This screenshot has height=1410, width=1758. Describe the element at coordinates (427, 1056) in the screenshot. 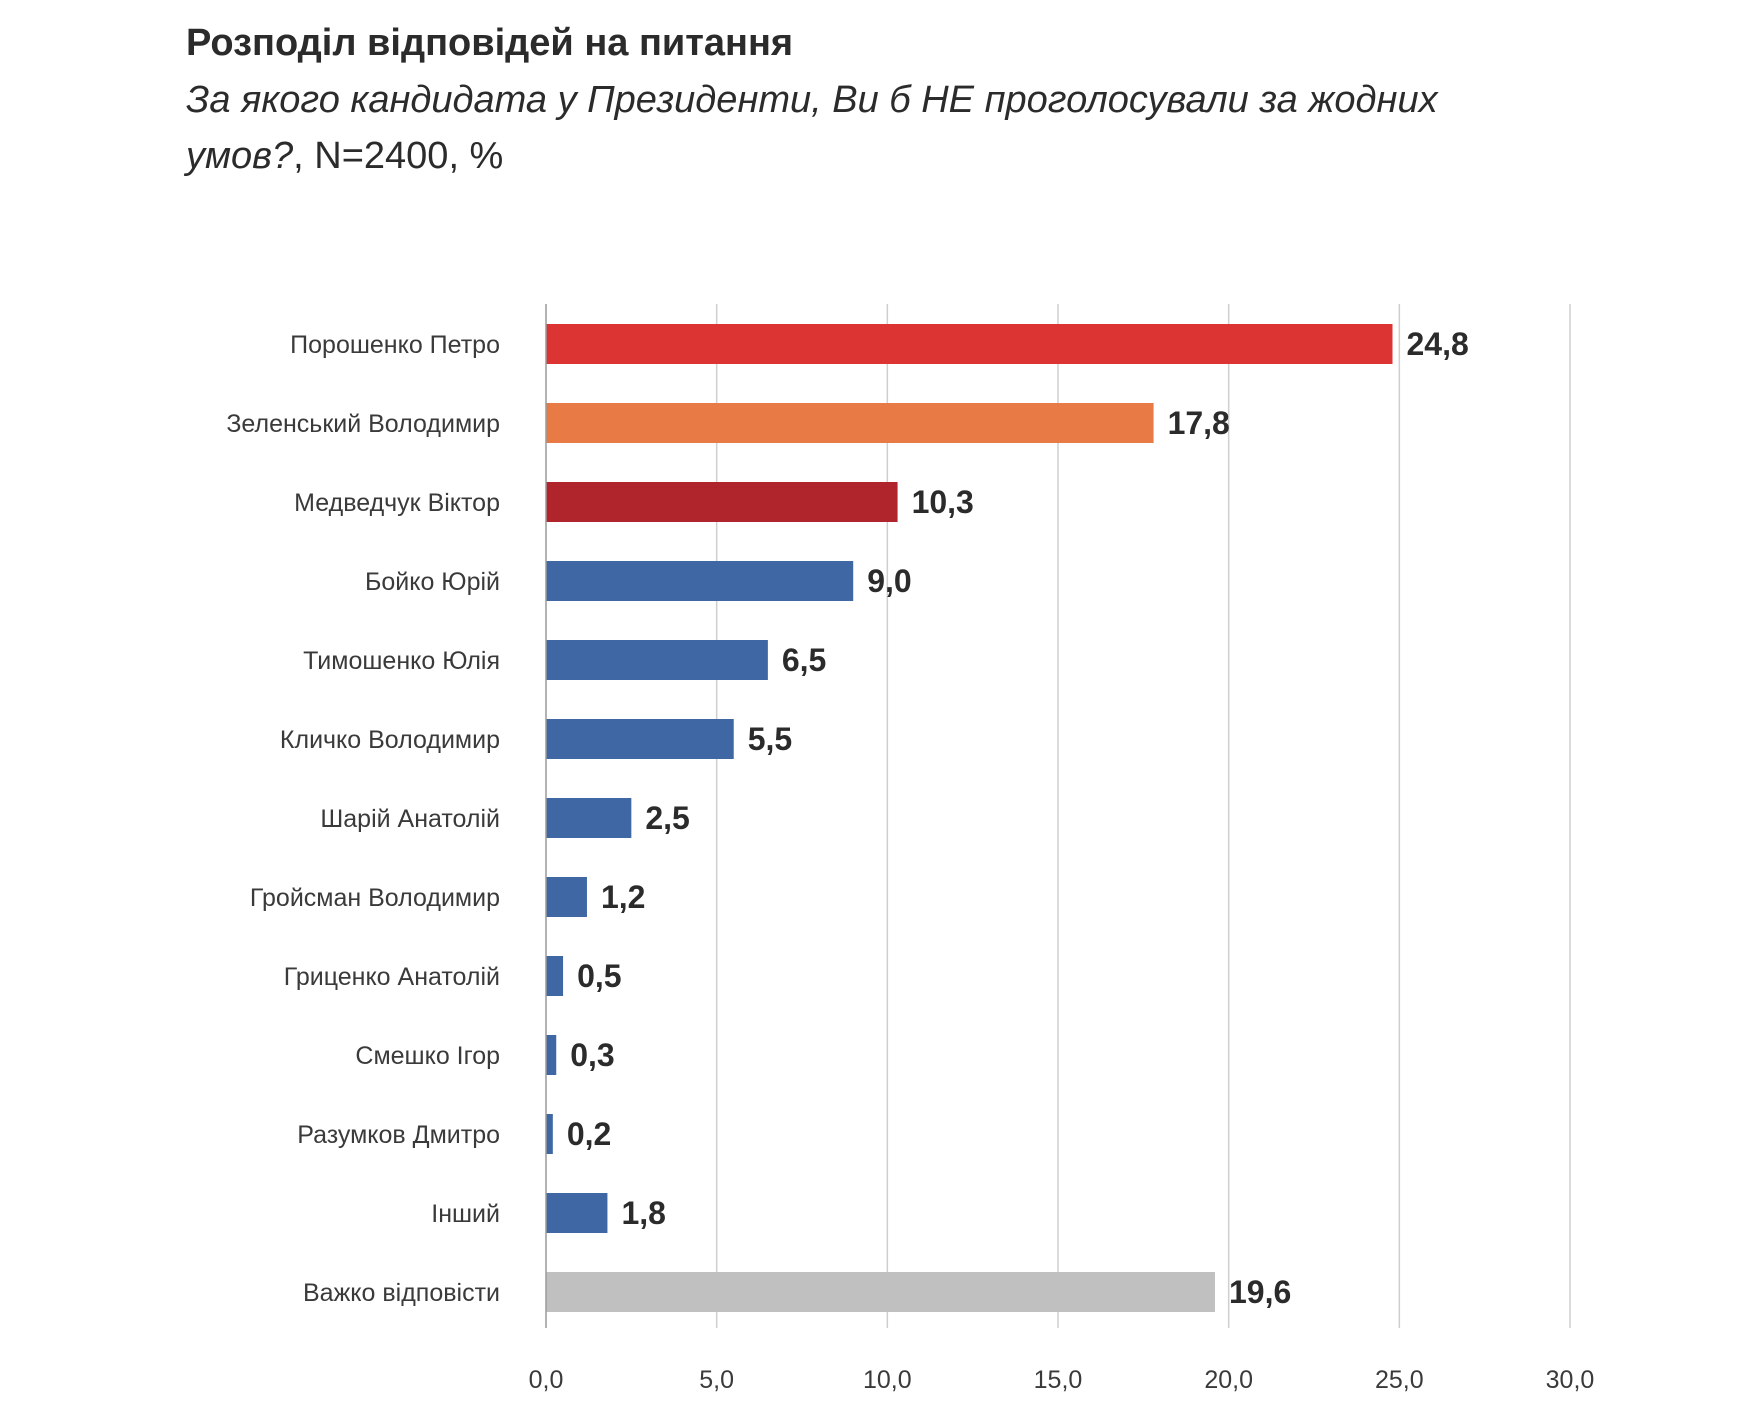

I see `category-label: Смешко Ігор` at that location.